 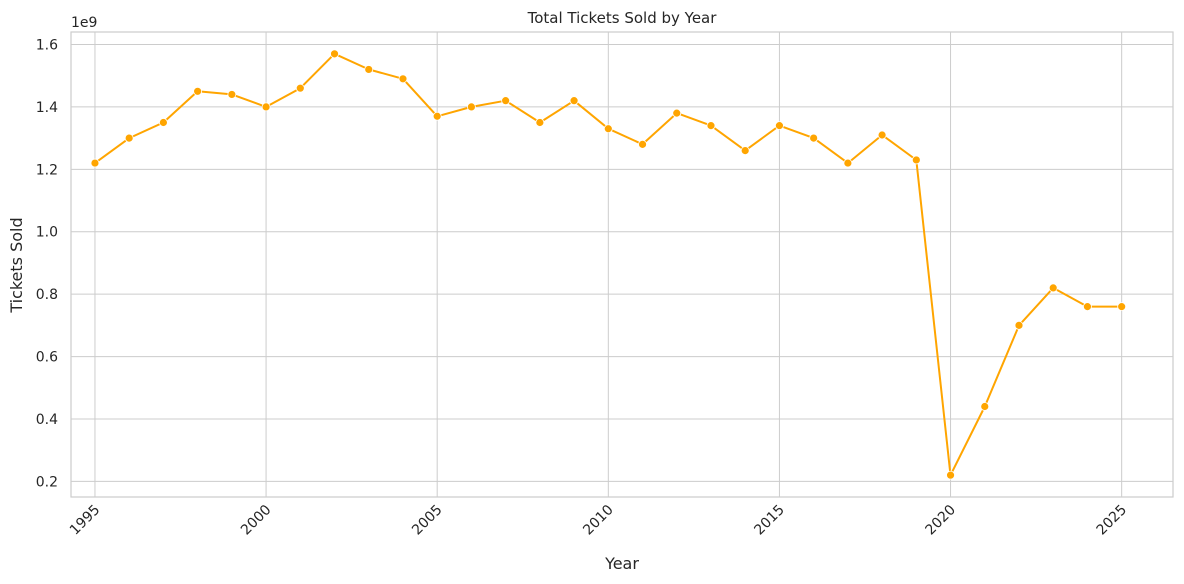 I want to click on y-tick-label: 1.2, so click(x=47, y=170).